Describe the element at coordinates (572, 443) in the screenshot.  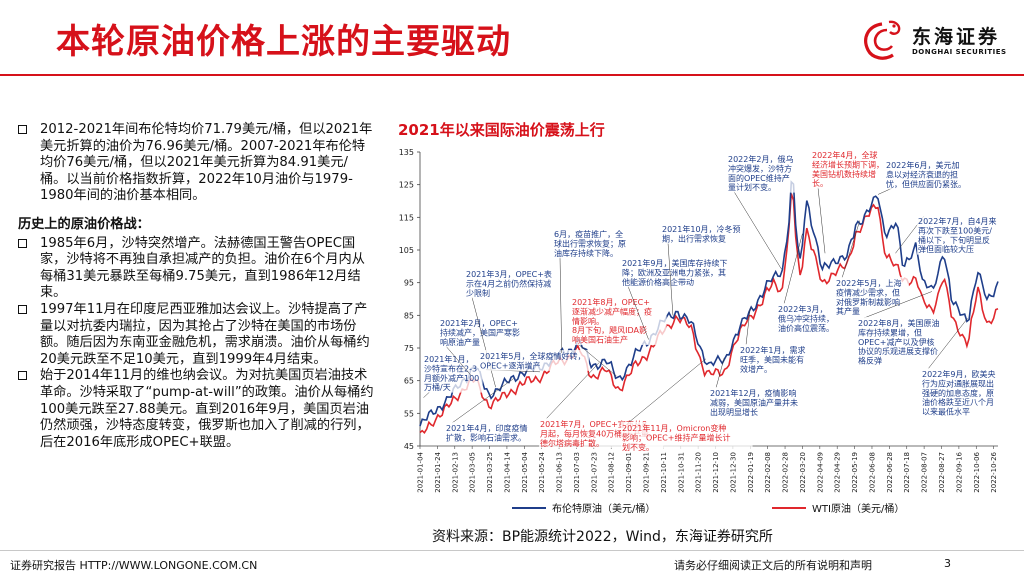
I see `annotation-text: 德尔塔病毒扩散。` at that location.